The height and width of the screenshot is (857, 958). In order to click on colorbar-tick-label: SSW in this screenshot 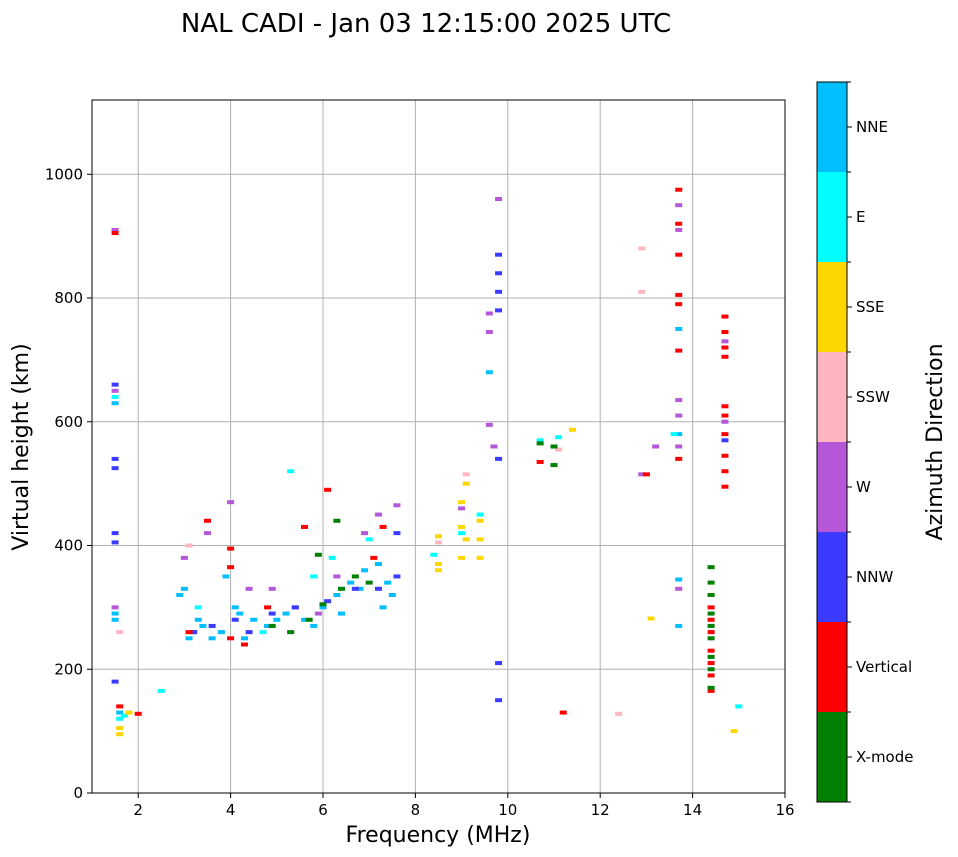, I will do `click(873, 397)`.